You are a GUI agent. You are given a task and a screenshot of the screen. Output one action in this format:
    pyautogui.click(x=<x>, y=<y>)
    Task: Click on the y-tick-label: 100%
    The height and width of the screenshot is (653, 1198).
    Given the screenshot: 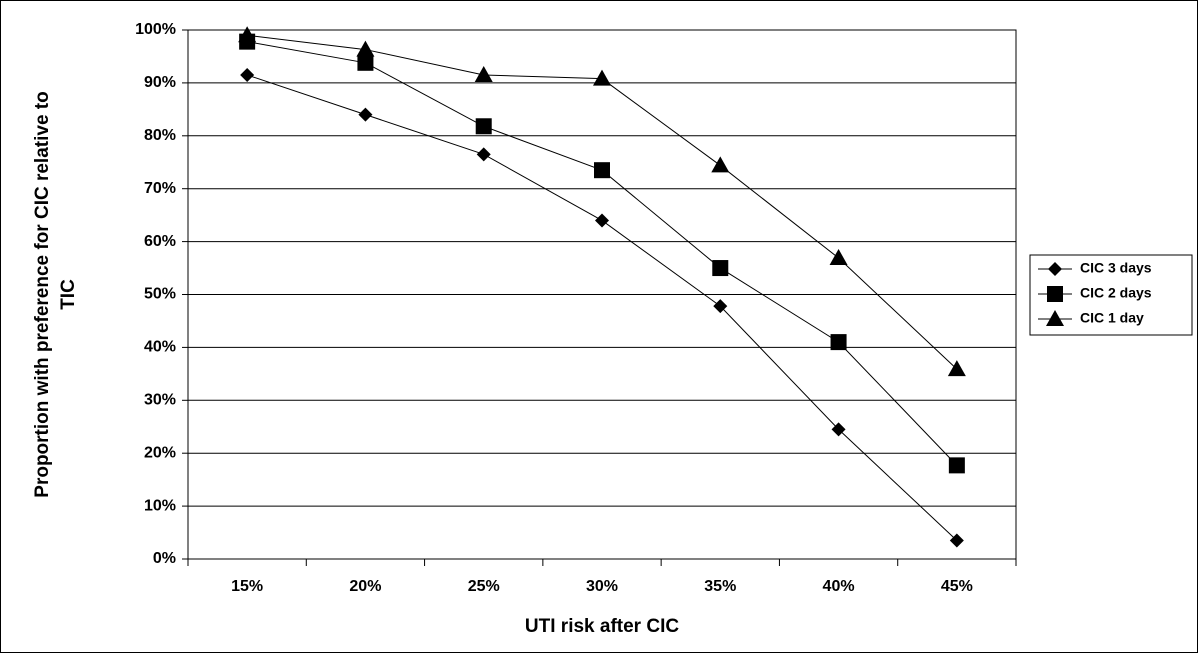 What is the action you would take?
    pyautogui.click(x=155, y=29)
    